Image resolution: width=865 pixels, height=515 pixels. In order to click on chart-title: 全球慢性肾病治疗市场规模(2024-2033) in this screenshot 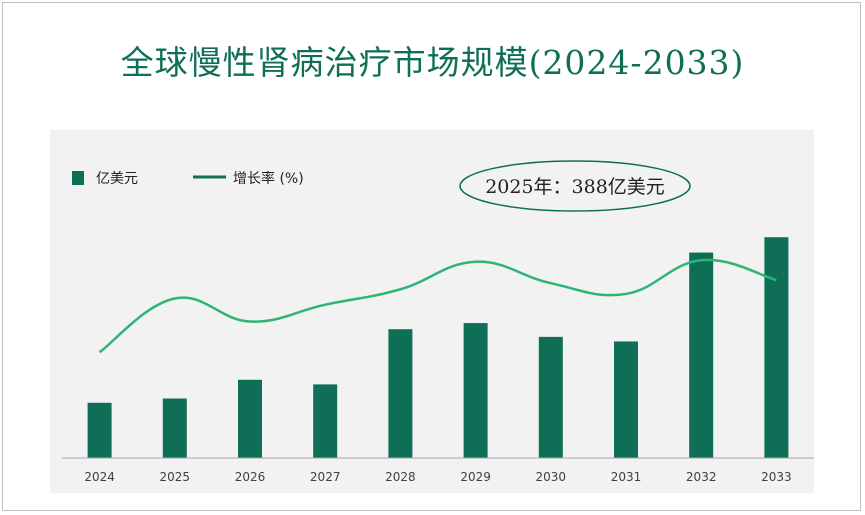, I will do `click(432, 62)`.